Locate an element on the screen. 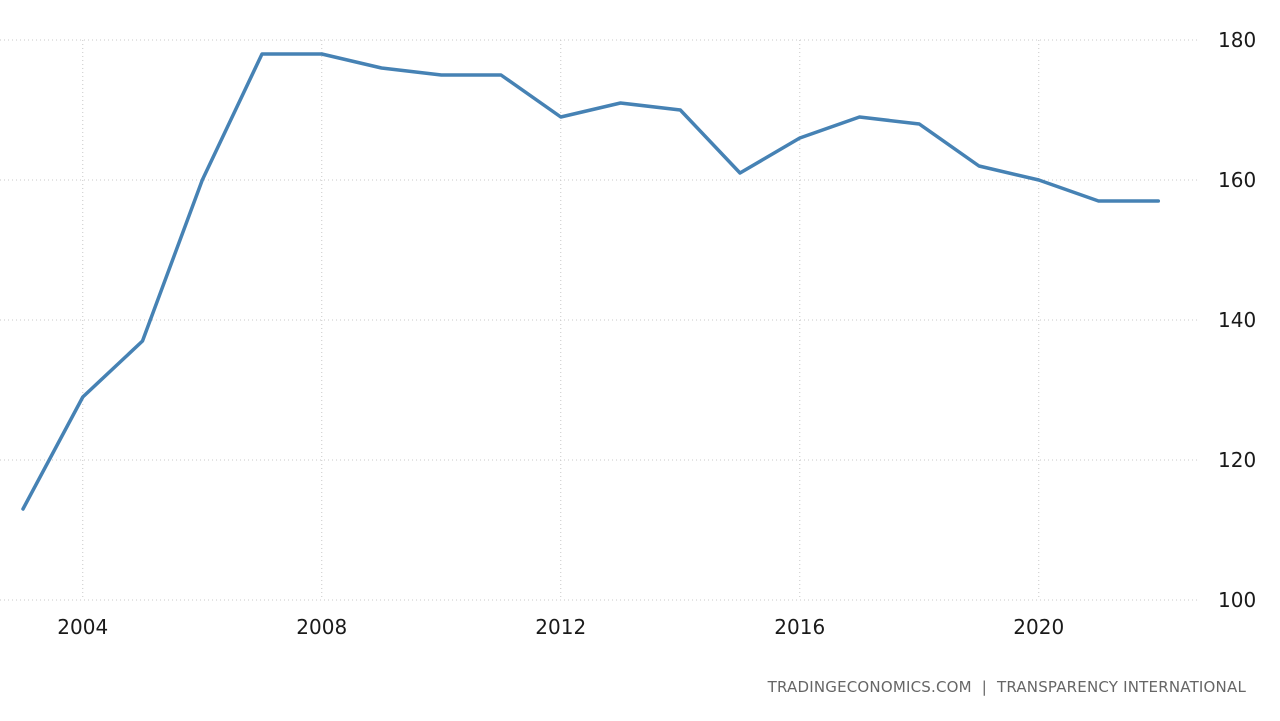 This screenshot has height=721, width=1280. data-point-2007 is located at coordinates (262, 54).